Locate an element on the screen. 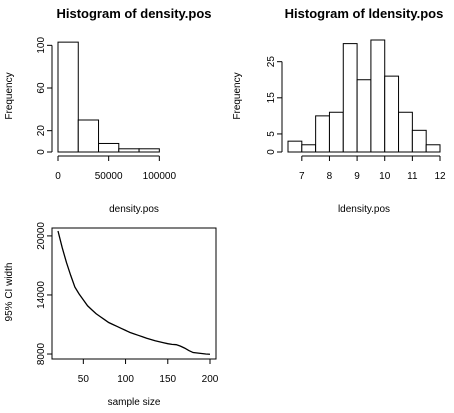  y-tick-label-1-3: 100 is located at coordinates (41, 45).